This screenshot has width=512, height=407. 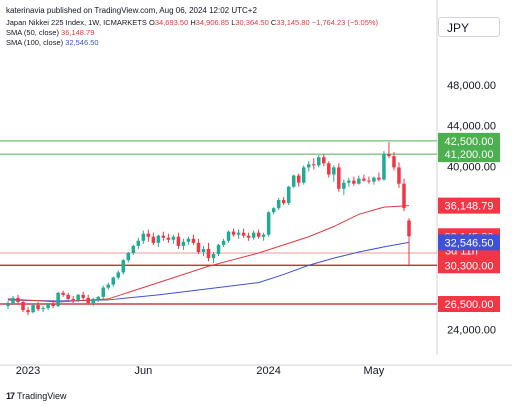 What do you see at coordinates (10, 396) in the screenshot?
I see `tradingview-logo-icon: 17` at bounding box center [10, 396].